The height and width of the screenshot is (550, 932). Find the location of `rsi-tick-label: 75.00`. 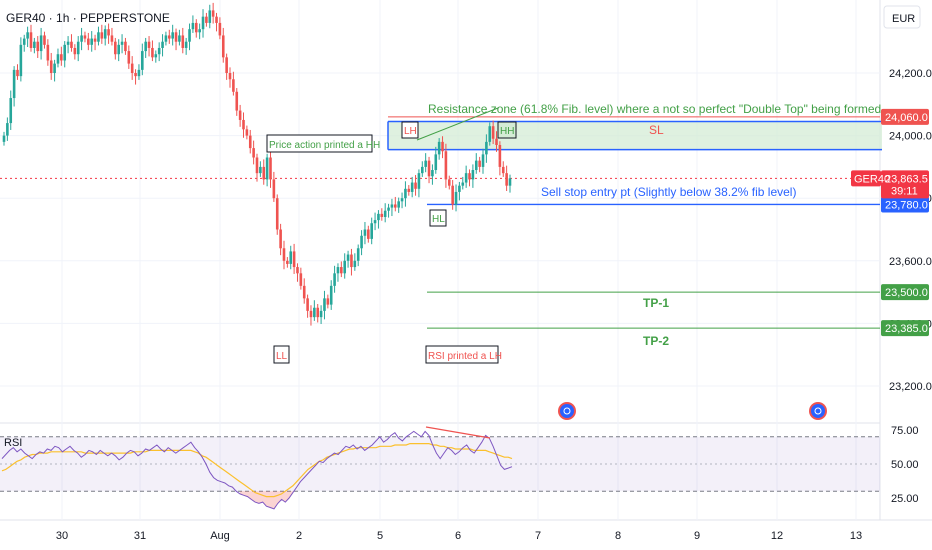

rsi-tick-label: 75.00 is located at coordinates (905, 431).